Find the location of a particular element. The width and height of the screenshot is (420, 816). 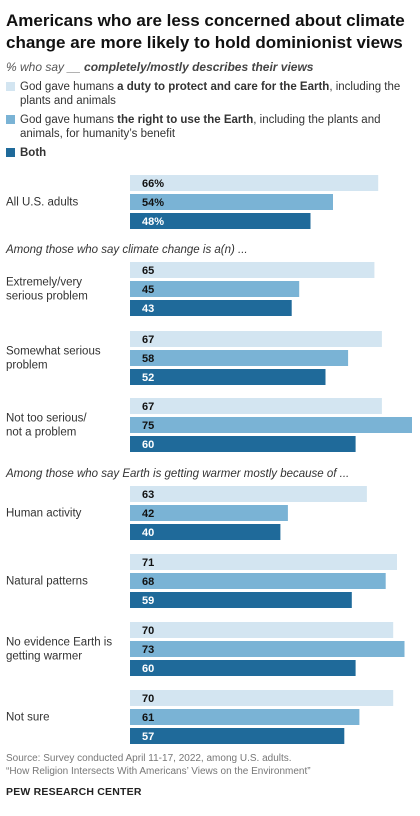

group-label: serious problem is located at coordinates (47, 297).